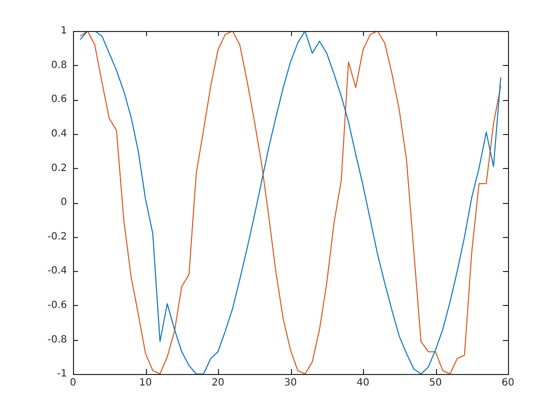 This screenshot has width=560, height=420. I want to click on x-tick-label: 50, so click(435, 383).